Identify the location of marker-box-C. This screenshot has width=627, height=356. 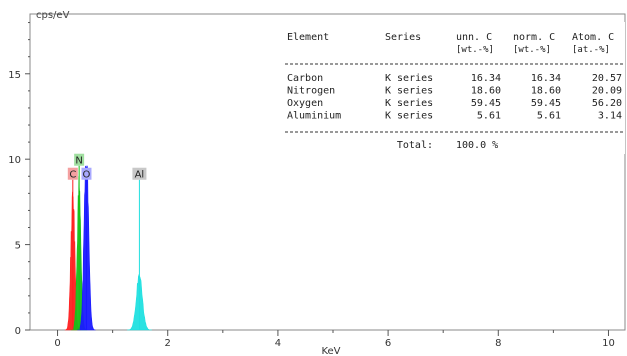
(72, 173).